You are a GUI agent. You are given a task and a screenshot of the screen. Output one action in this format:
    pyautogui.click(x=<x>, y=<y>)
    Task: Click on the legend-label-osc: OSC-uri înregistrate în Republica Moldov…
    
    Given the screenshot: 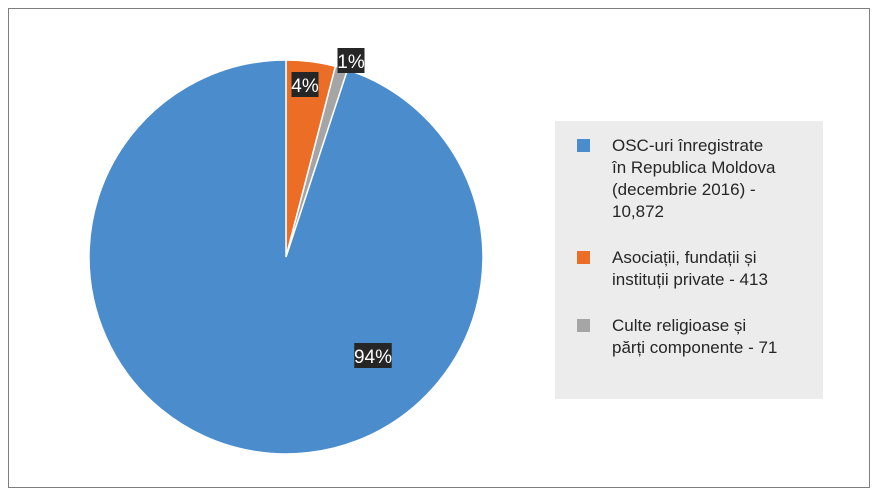 What is the action you would take?
    pyautogui.click(x=694, y=178)
    